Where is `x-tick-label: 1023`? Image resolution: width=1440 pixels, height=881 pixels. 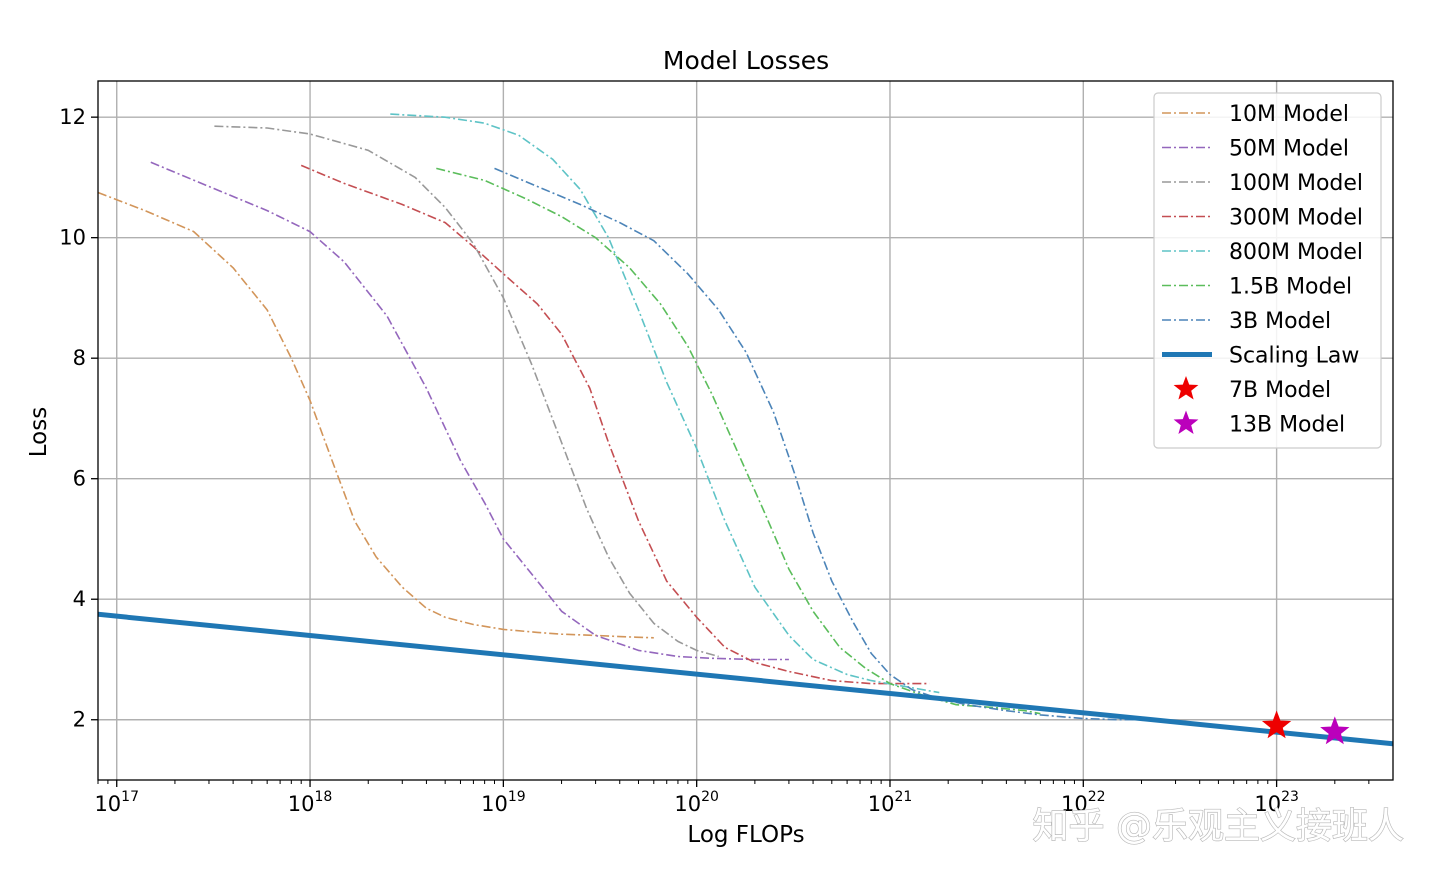
x-tick-label: 1023 is located at coordinates (1276, 802).